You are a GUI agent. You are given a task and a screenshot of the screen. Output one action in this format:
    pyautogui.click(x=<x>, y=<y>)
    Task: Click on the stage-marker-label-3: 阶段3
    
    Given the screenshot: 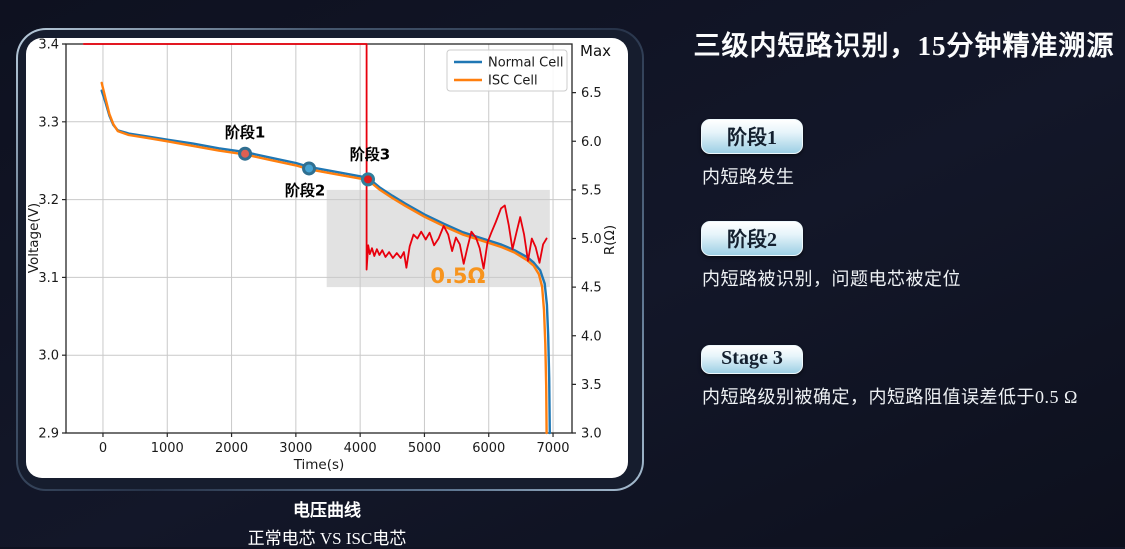 What is the action you would take?
    pyautogui.click(x=370, y=154)
    